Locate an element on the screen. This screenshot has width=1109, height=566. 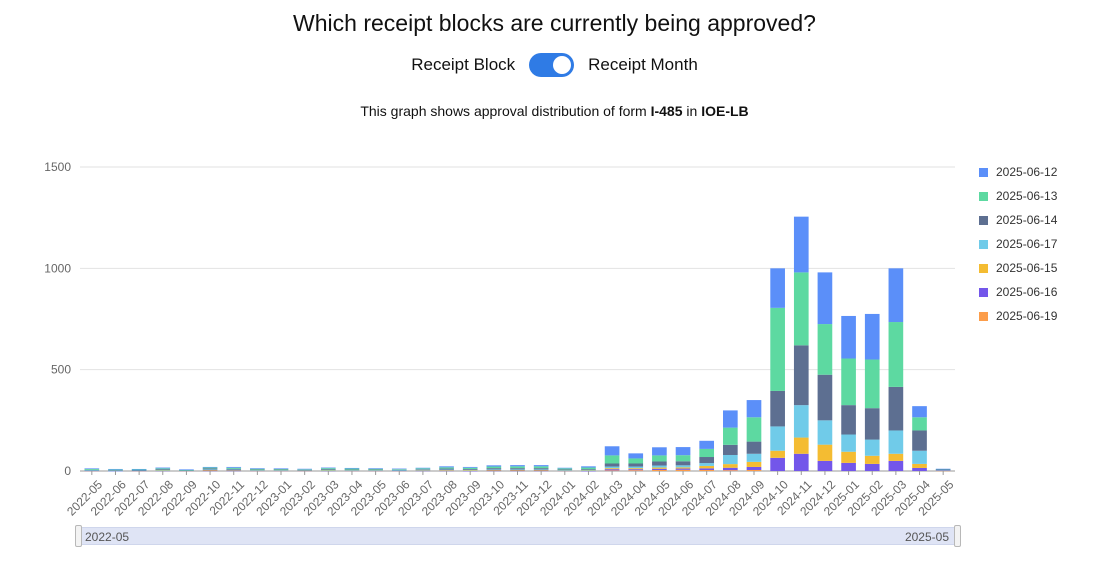
view-toggle-switch is located at coordinates (552, 65).